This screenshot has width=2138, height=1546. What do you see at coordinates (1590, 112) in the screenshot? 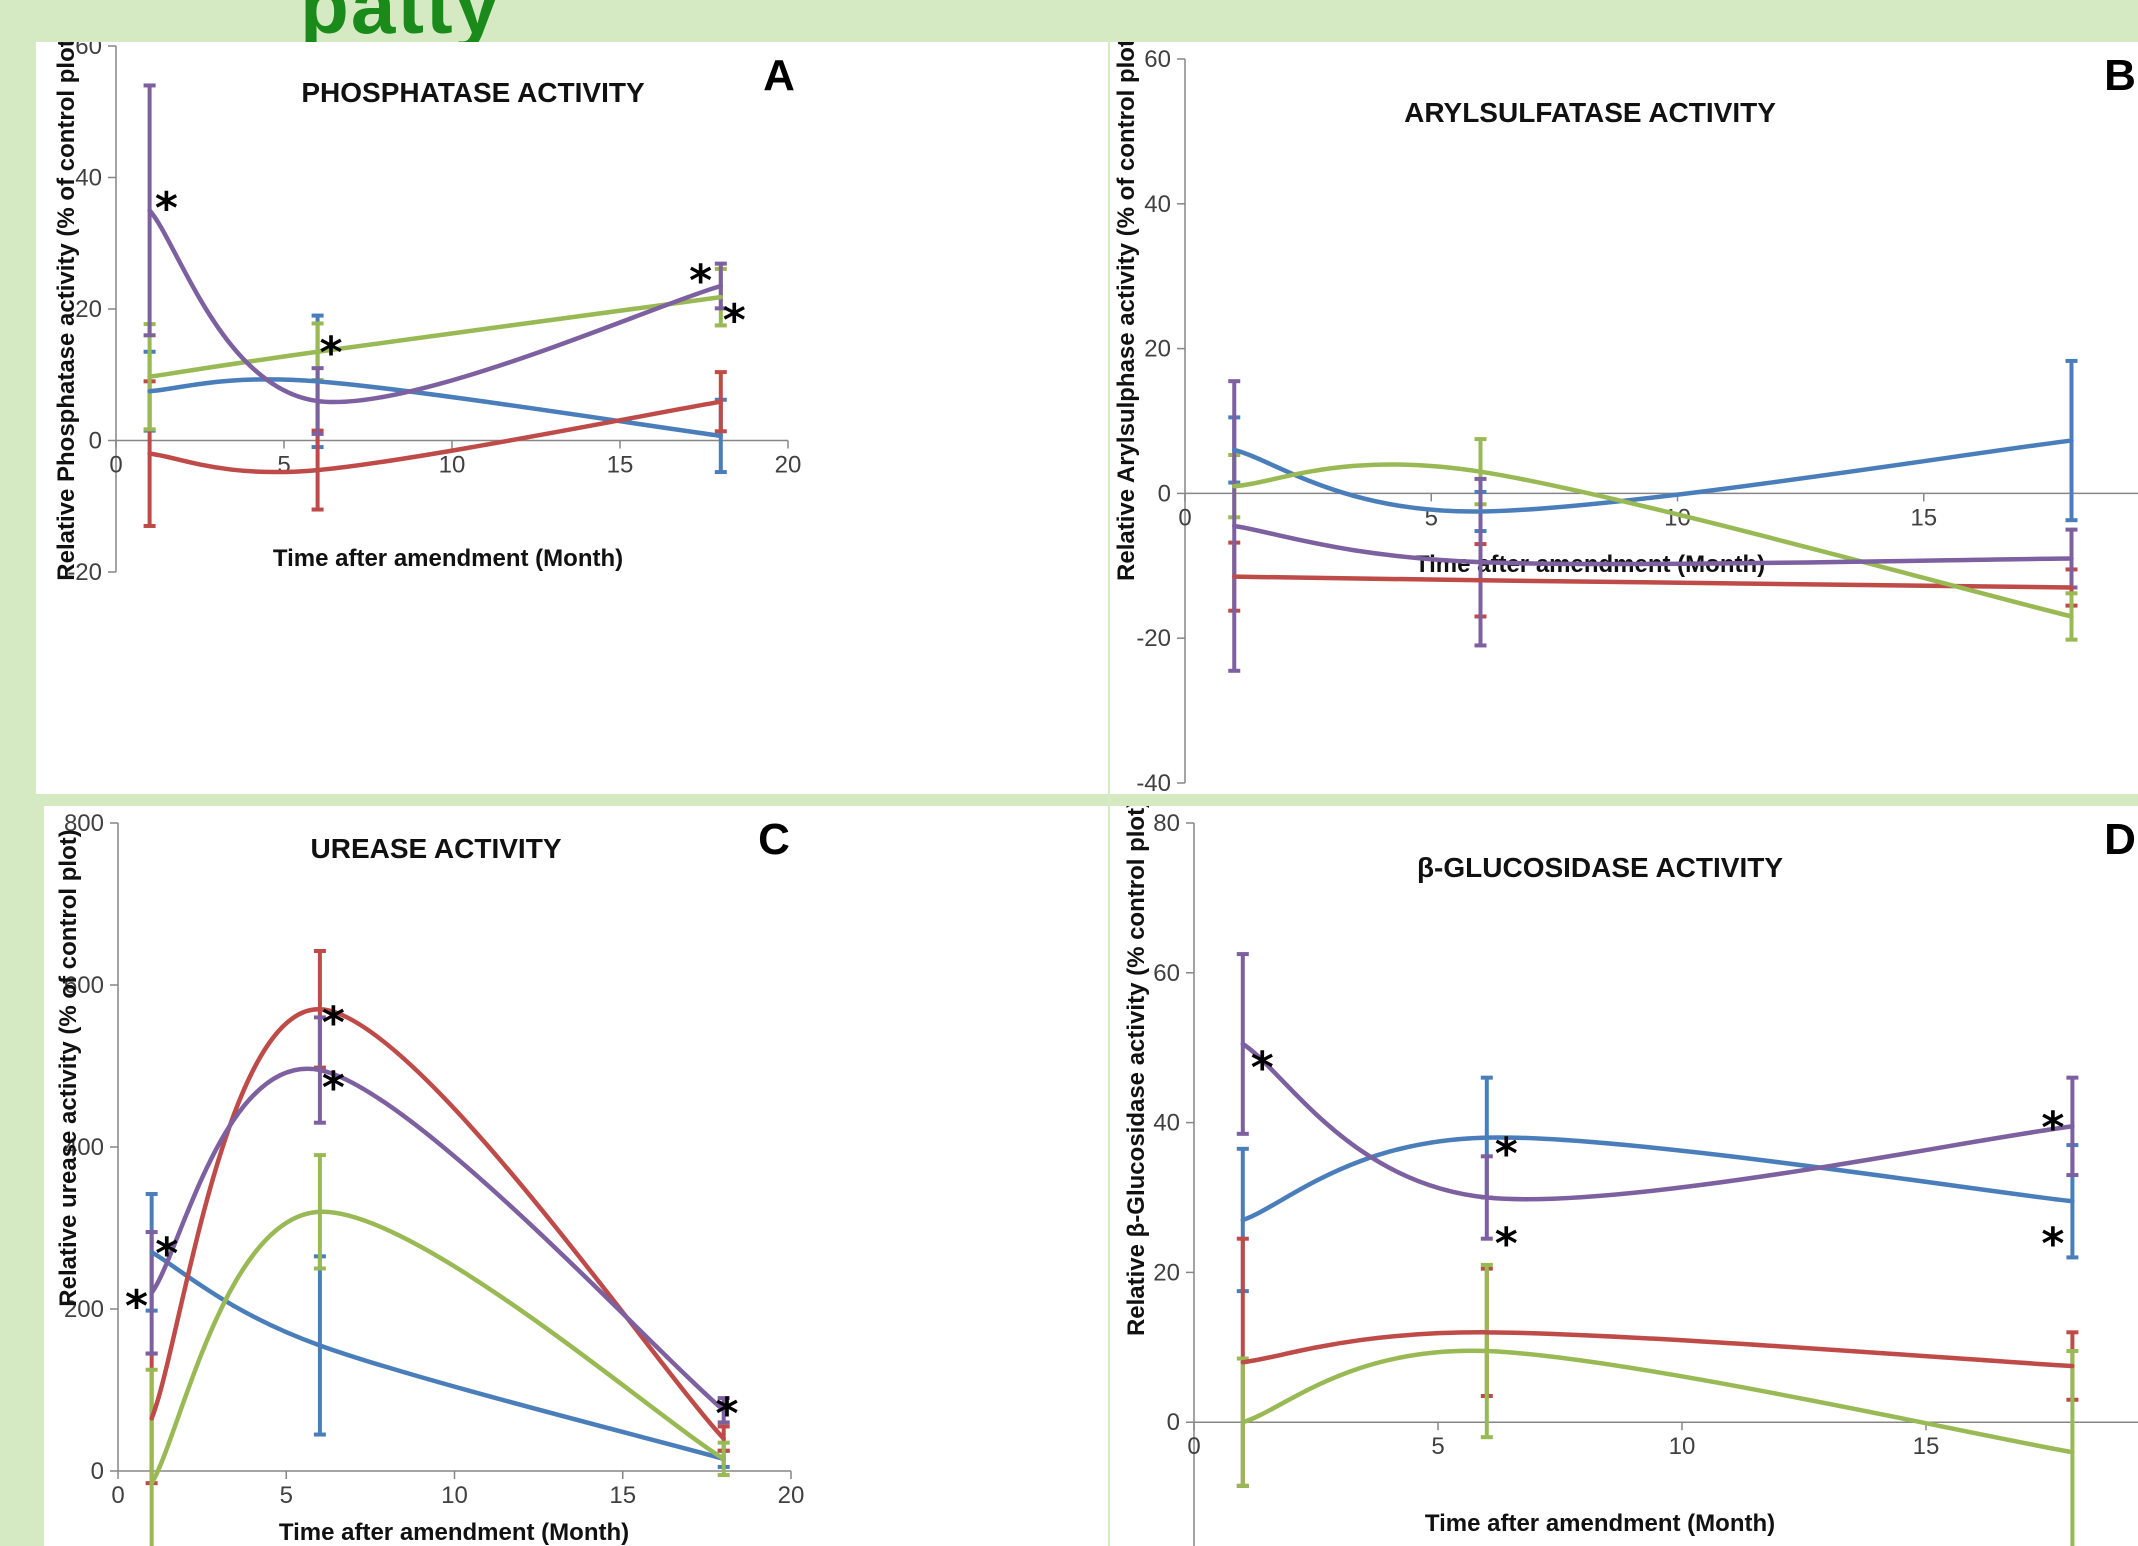
I see `chart-title: ARYLSULFATASE ACTIVITY` at bounding box center [1590, 112].